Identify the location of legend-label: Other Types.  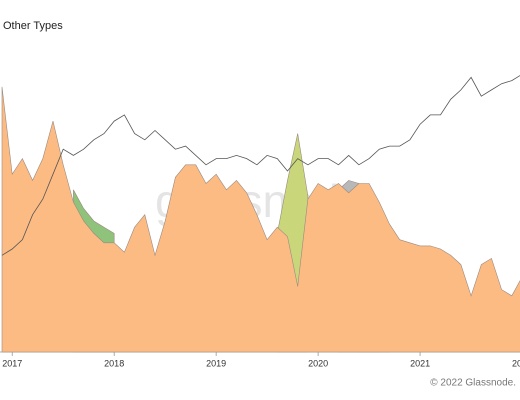
(33, 26).